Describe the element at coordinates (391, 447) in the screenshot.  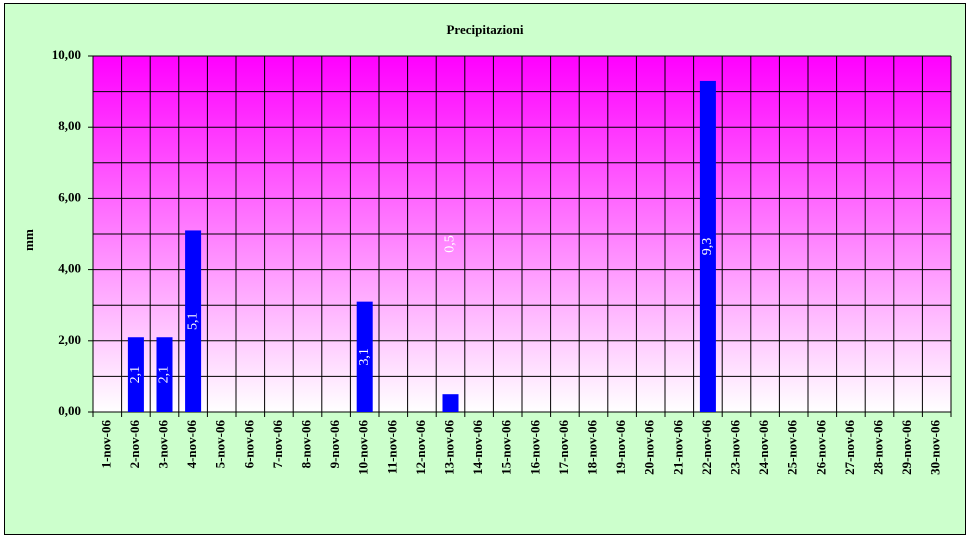
I see `x-tick-label: 11-nov-06` at that location.